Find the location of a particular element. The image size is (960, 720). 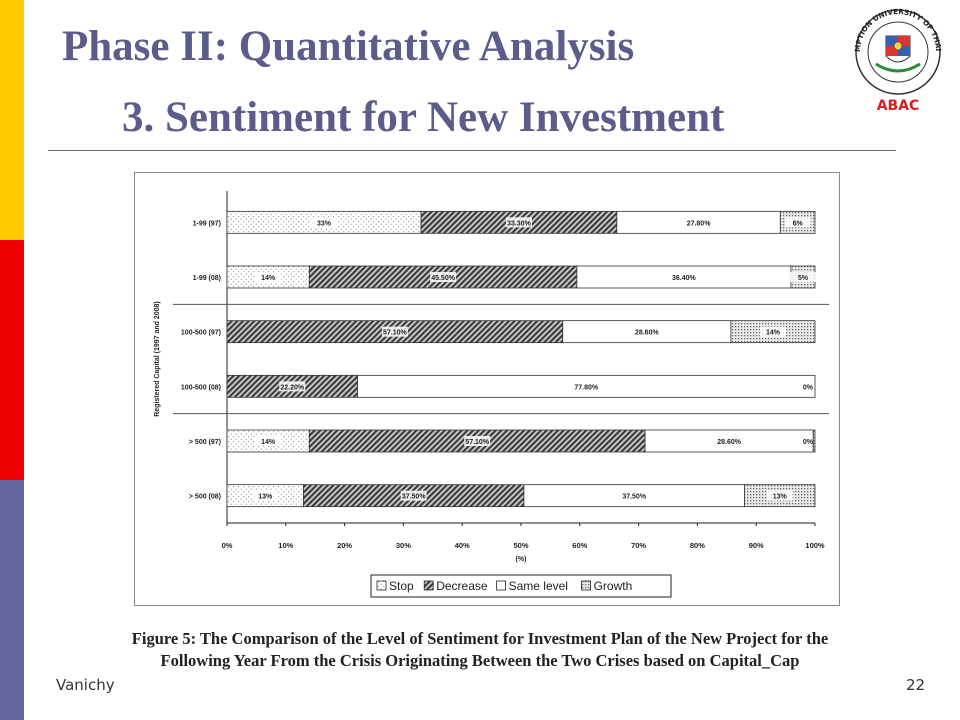

data-label-6-3: 37.50% is located at coordinates (634, 497).